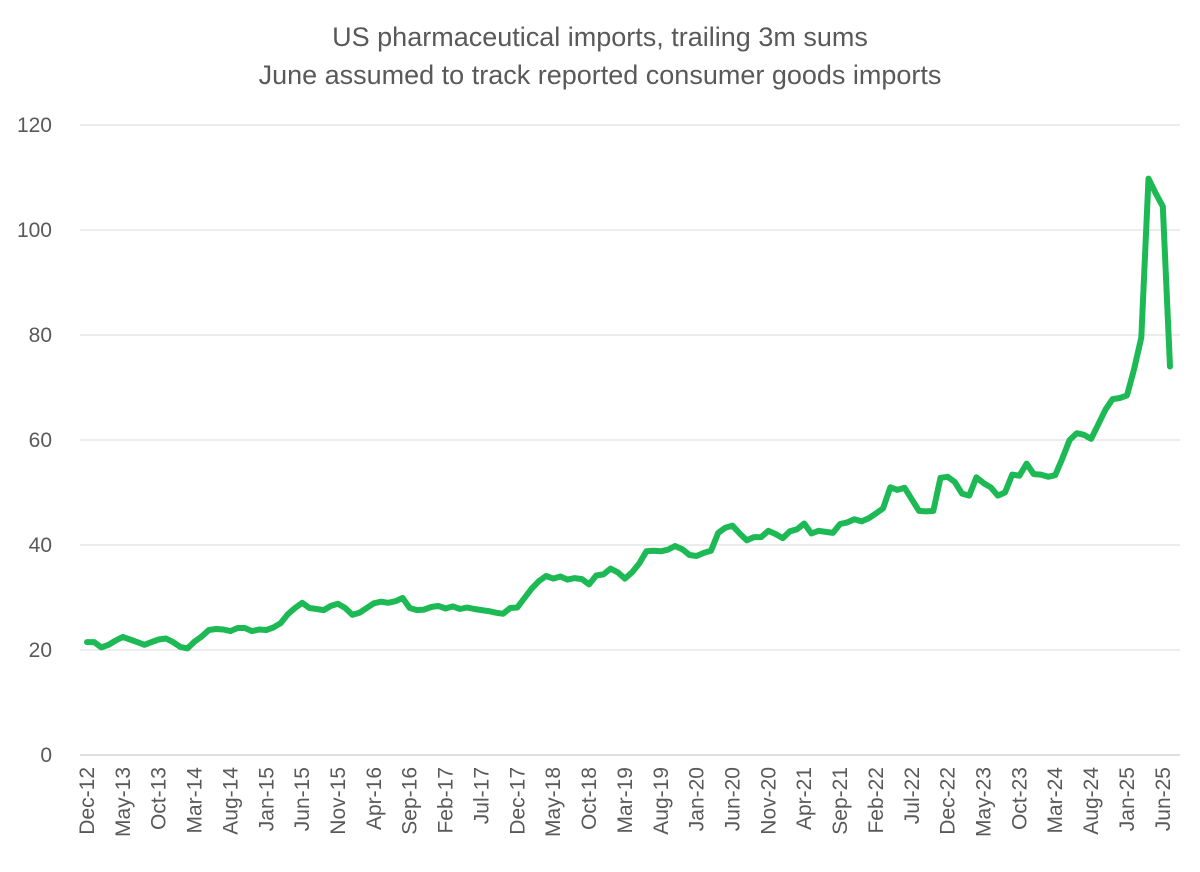  What do you see at coordinates (34, 125) in the screenshot?
I see `y-tick-label: 120` at bounding box center [34, 125].